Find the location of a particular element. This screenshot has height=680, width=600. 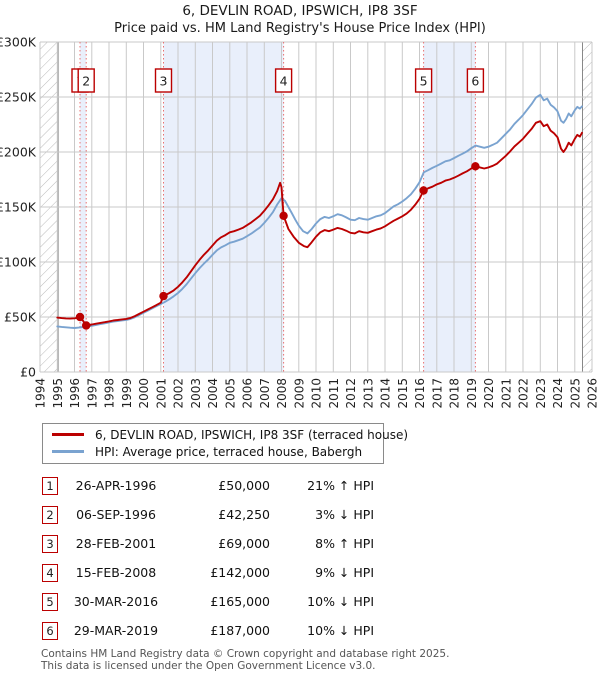

x-tick-label: 2000 is located at coordinates (144, 393).